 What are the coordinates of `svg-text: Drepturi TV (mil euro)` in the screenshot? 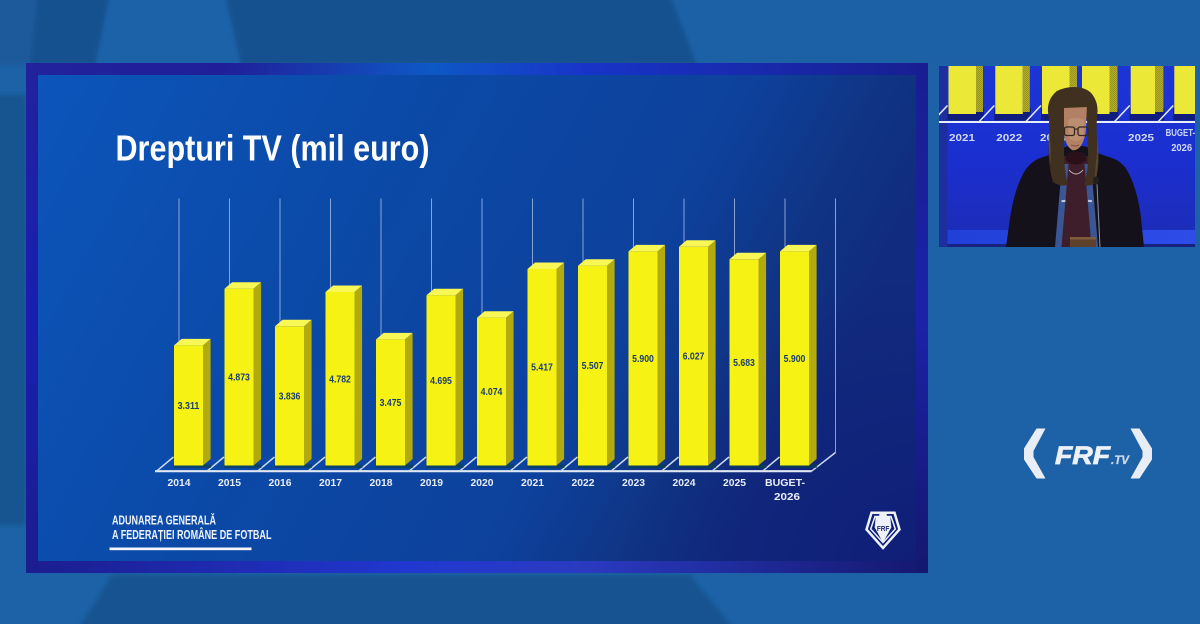 It's located at (273, 148).